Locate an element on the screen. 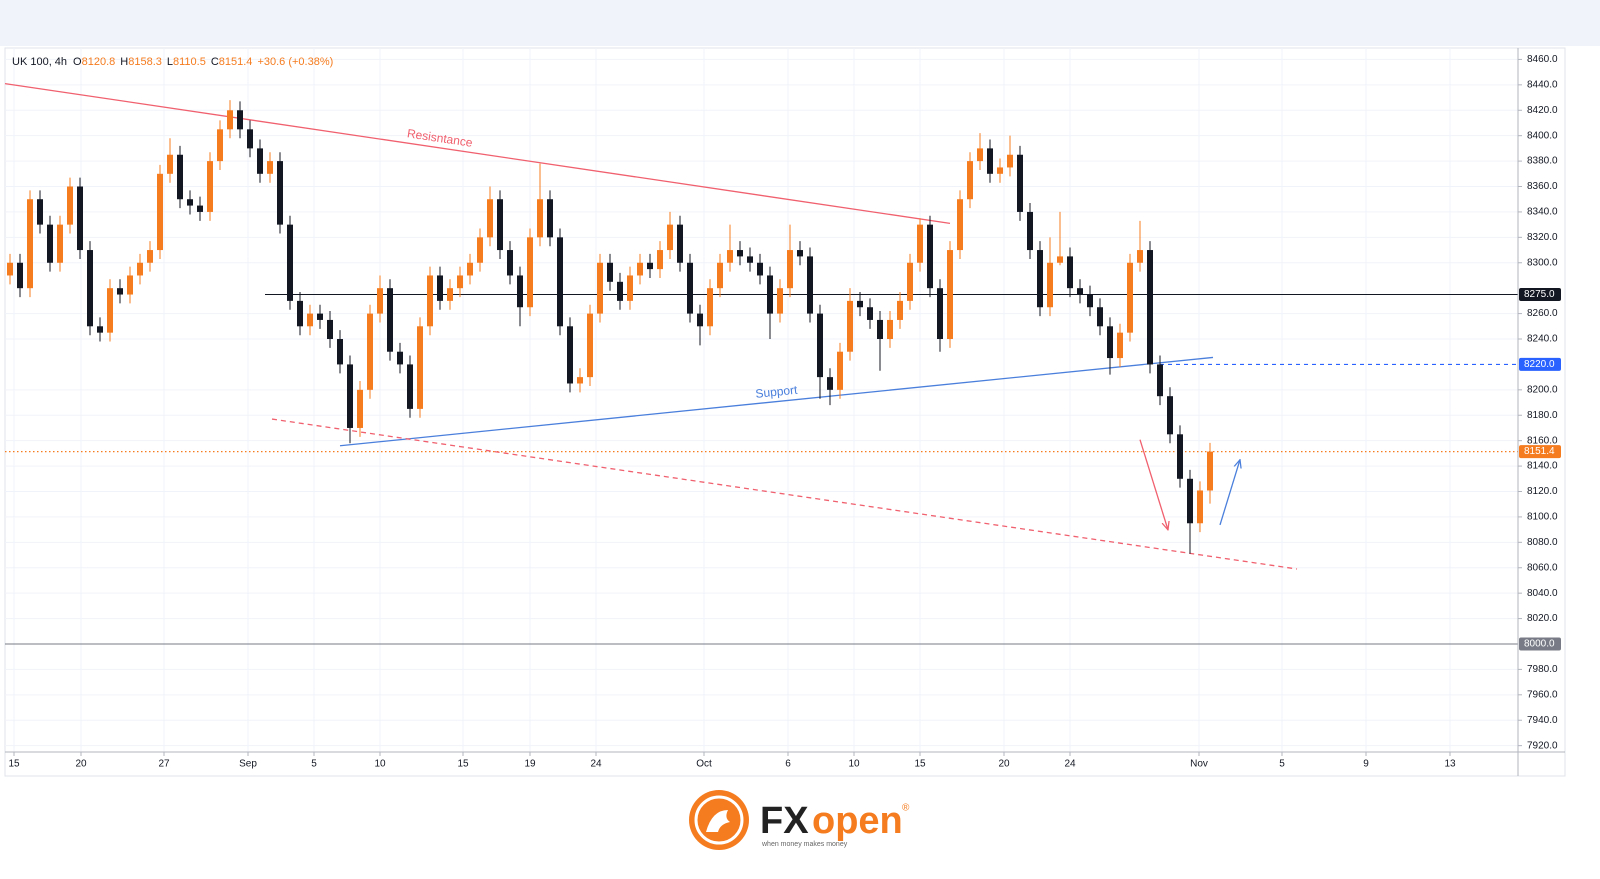  y-tick-label: 8200.0 is located at coordinates (1542, 389).